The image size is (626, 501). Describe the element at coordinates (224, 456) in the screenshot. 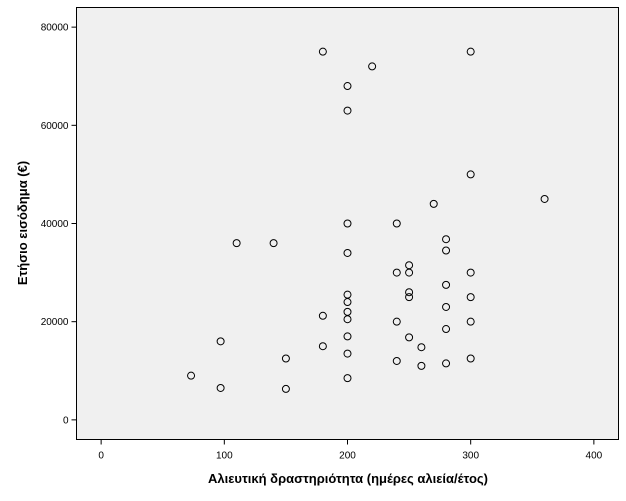

I see `x-tick-label: 100` at that location.